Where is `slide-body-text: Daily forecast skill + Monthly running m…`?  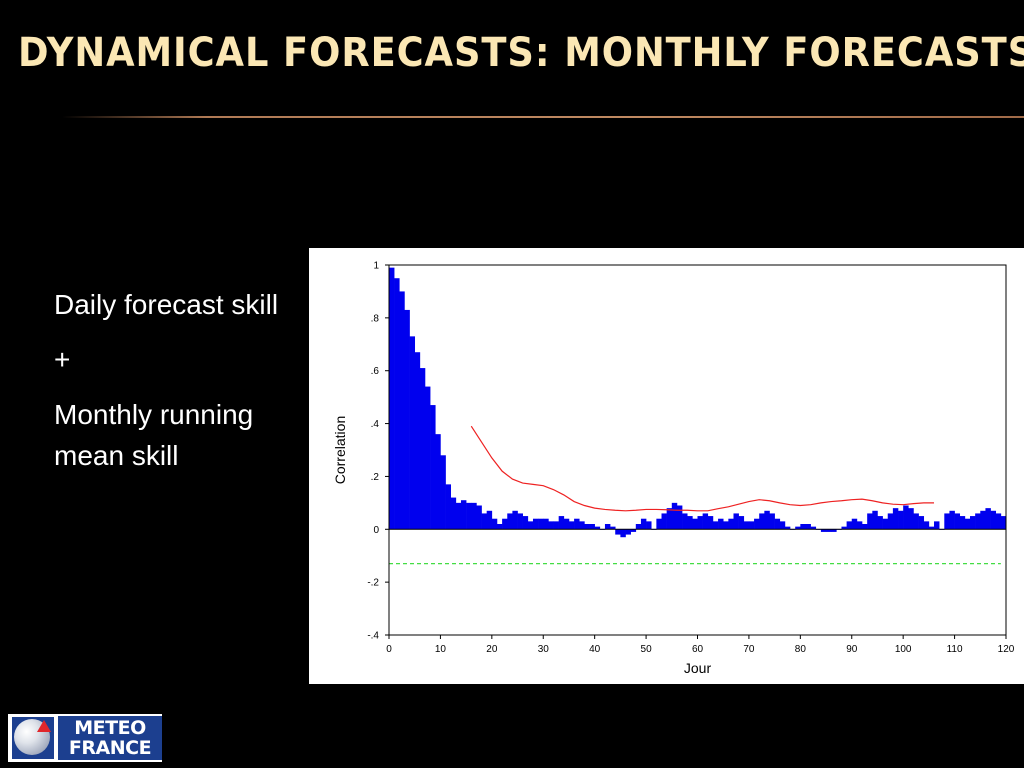
slide-body-text: Daily forecast skill + Monthly running m… is located at coordinates (179, 387).